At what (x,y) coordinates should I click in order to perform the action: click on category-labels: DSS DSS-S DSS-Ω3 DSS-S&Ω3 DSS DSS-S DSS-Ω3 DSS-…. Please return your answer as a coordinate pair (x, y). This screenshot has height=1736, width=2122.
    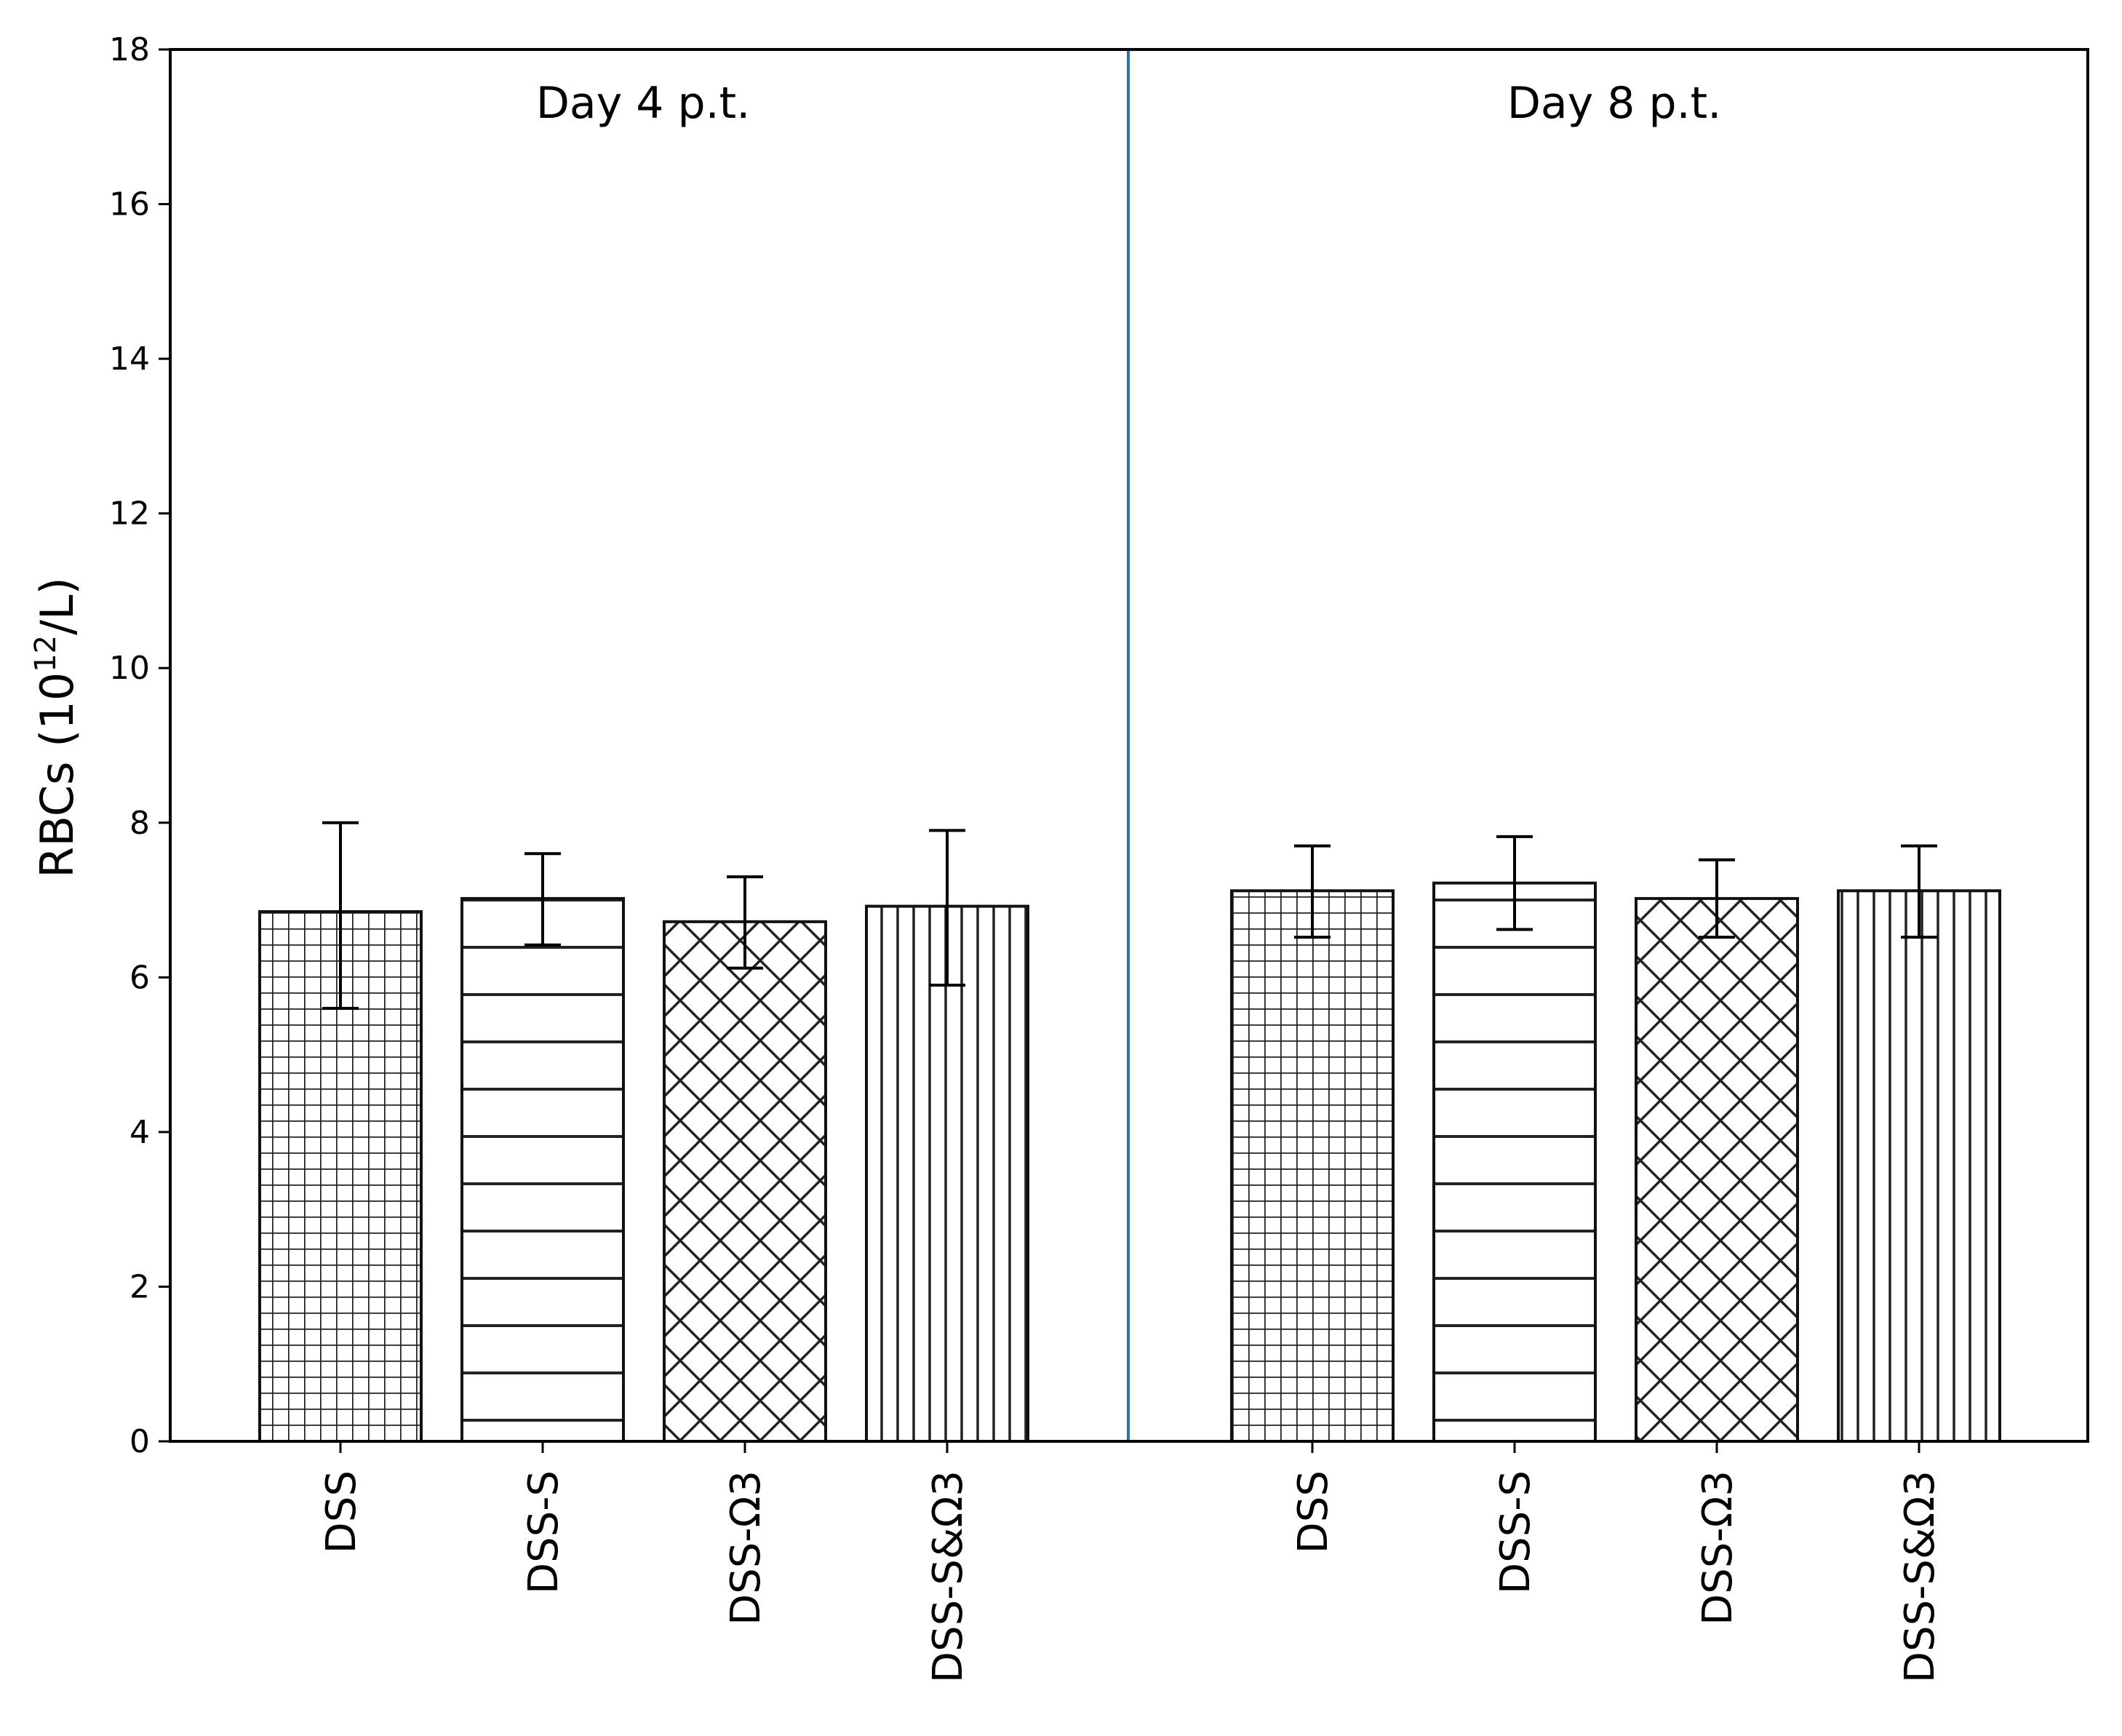
    Looking at the image, I should click on (1131, 1562).